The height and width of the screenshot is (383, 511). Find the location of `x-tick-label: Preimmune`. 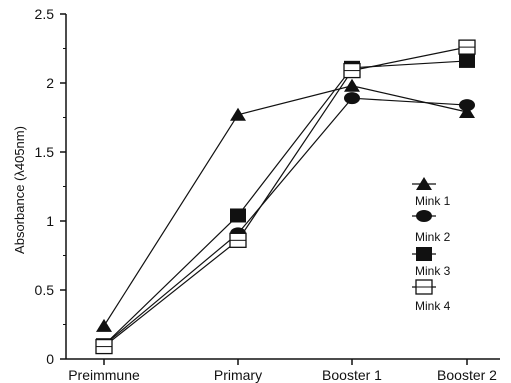

x-tick-label: Preimmune is located at coordinates (104, 375).